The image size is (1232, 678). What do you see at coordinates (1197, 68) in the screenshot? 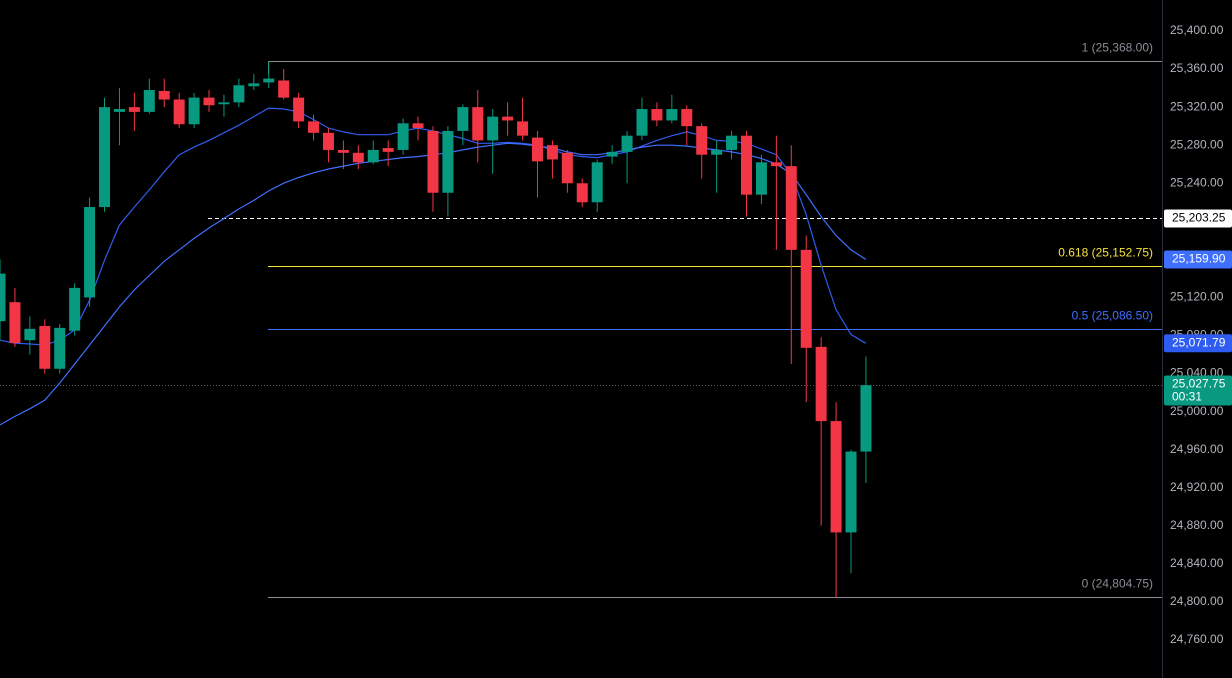
I see `y-tick-label: 25,360.00` at bounding box center [1197, 68].